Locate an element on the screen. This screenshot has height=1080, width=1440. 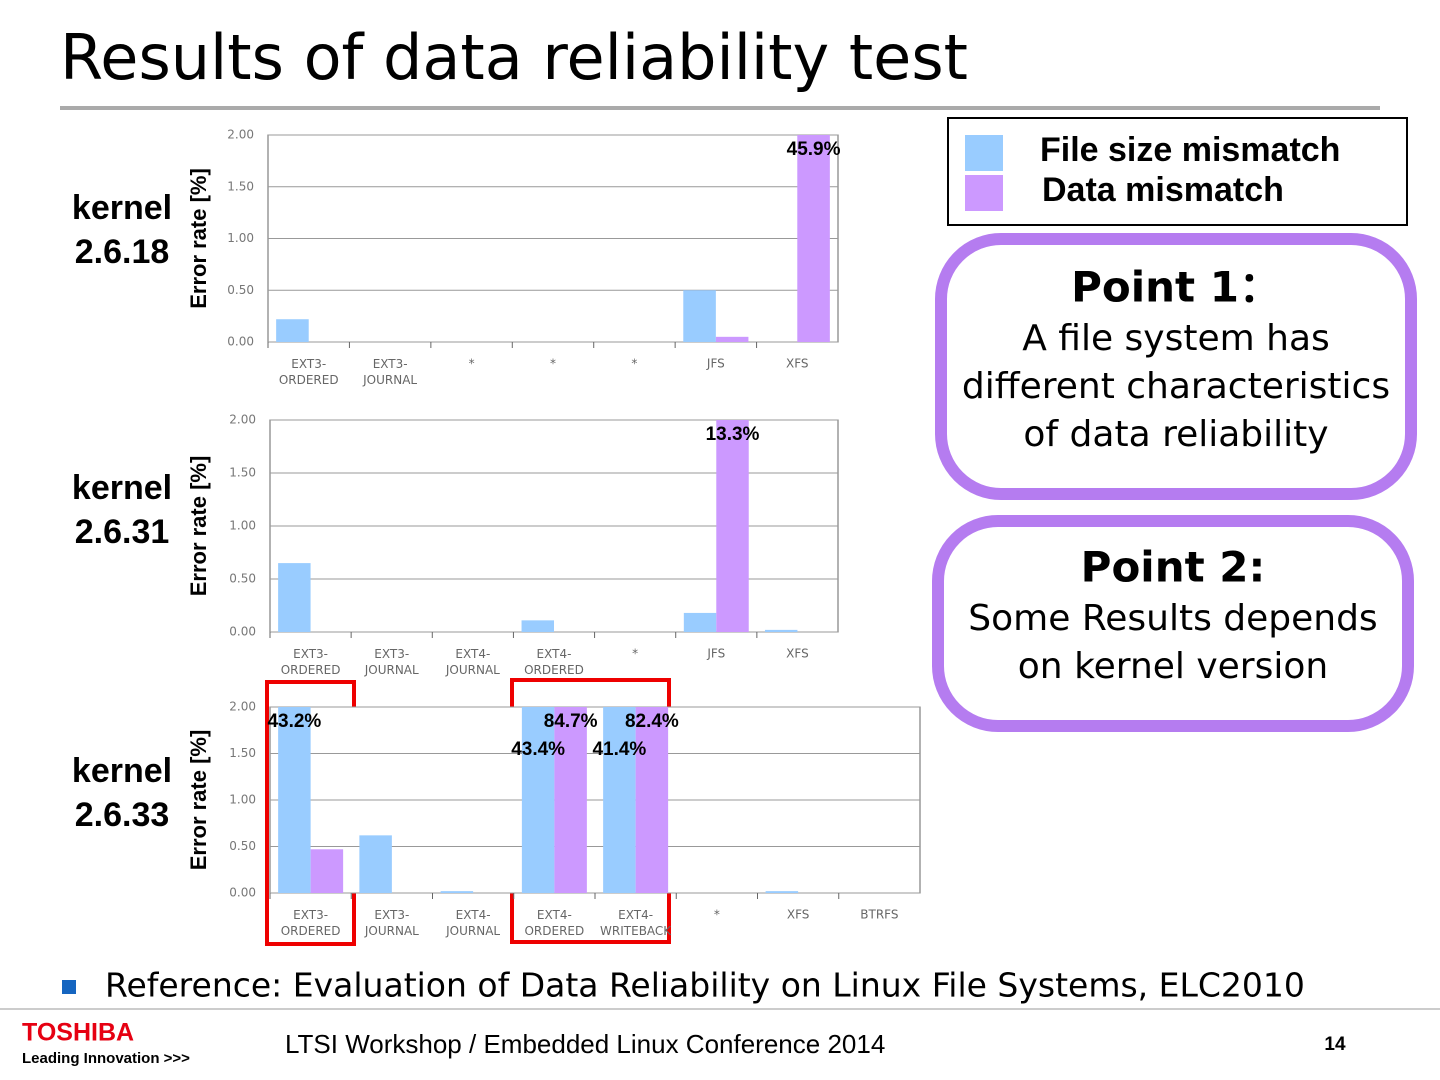
data-label: 45.9% is located at coordinates (814, 149).